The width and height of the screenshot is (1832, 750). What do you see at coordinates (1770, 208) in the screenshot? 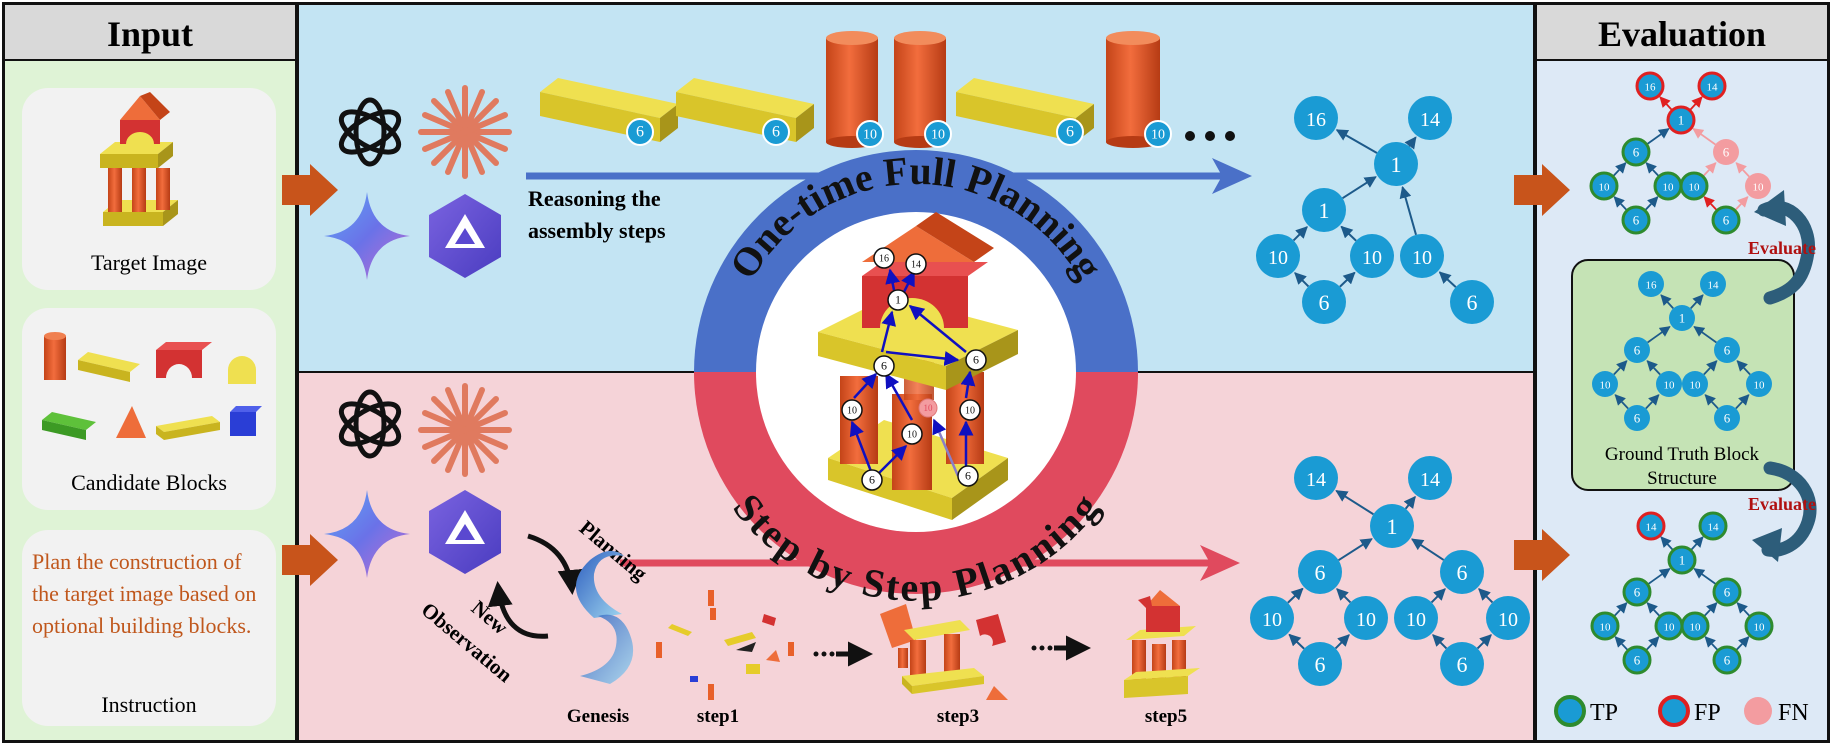
I see `evaluate-arrow-top-head` at bounding box center [1770, 208].